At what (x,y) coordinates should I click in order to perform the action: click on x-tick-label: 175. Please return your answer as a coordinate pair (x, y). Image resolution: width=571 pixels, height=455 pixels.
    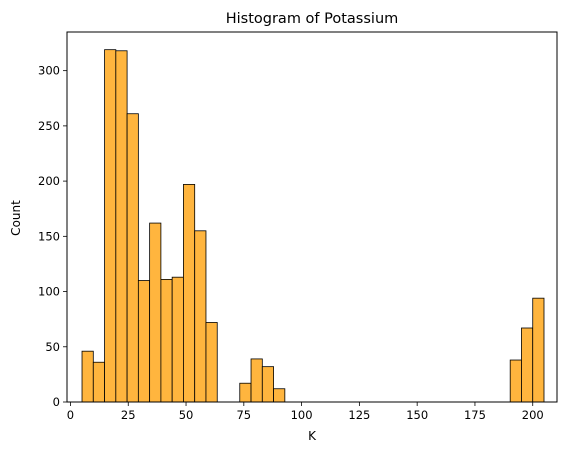
    Looking at the image, I should click on (475, 415).